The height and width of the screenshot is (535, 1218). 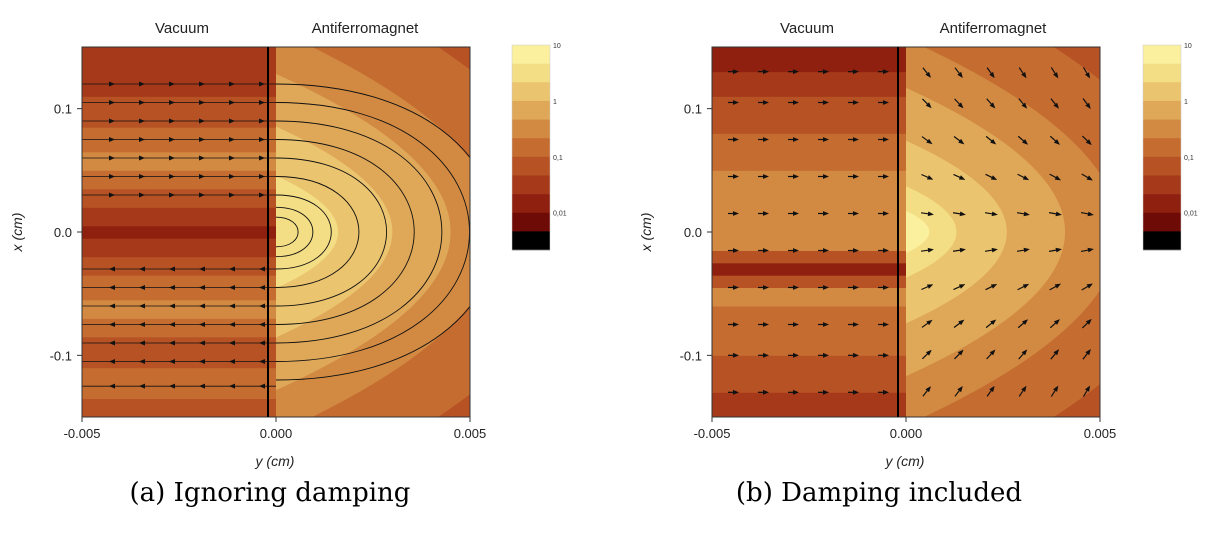 What do you see at coordinates (693, 109) in the screenshot?
I see `y-tick-label: 0.1` at bounding box center [693, 109].